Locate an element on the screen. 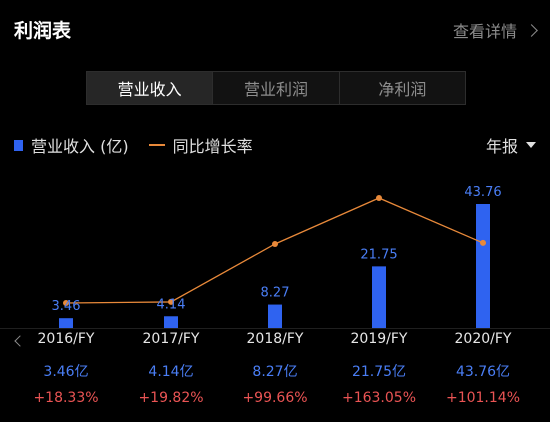 The width and height of the screenshot is (550, 422). chart-legend: 营业收入 (亿) 同比增长率 is located at coordinates (133, 145).